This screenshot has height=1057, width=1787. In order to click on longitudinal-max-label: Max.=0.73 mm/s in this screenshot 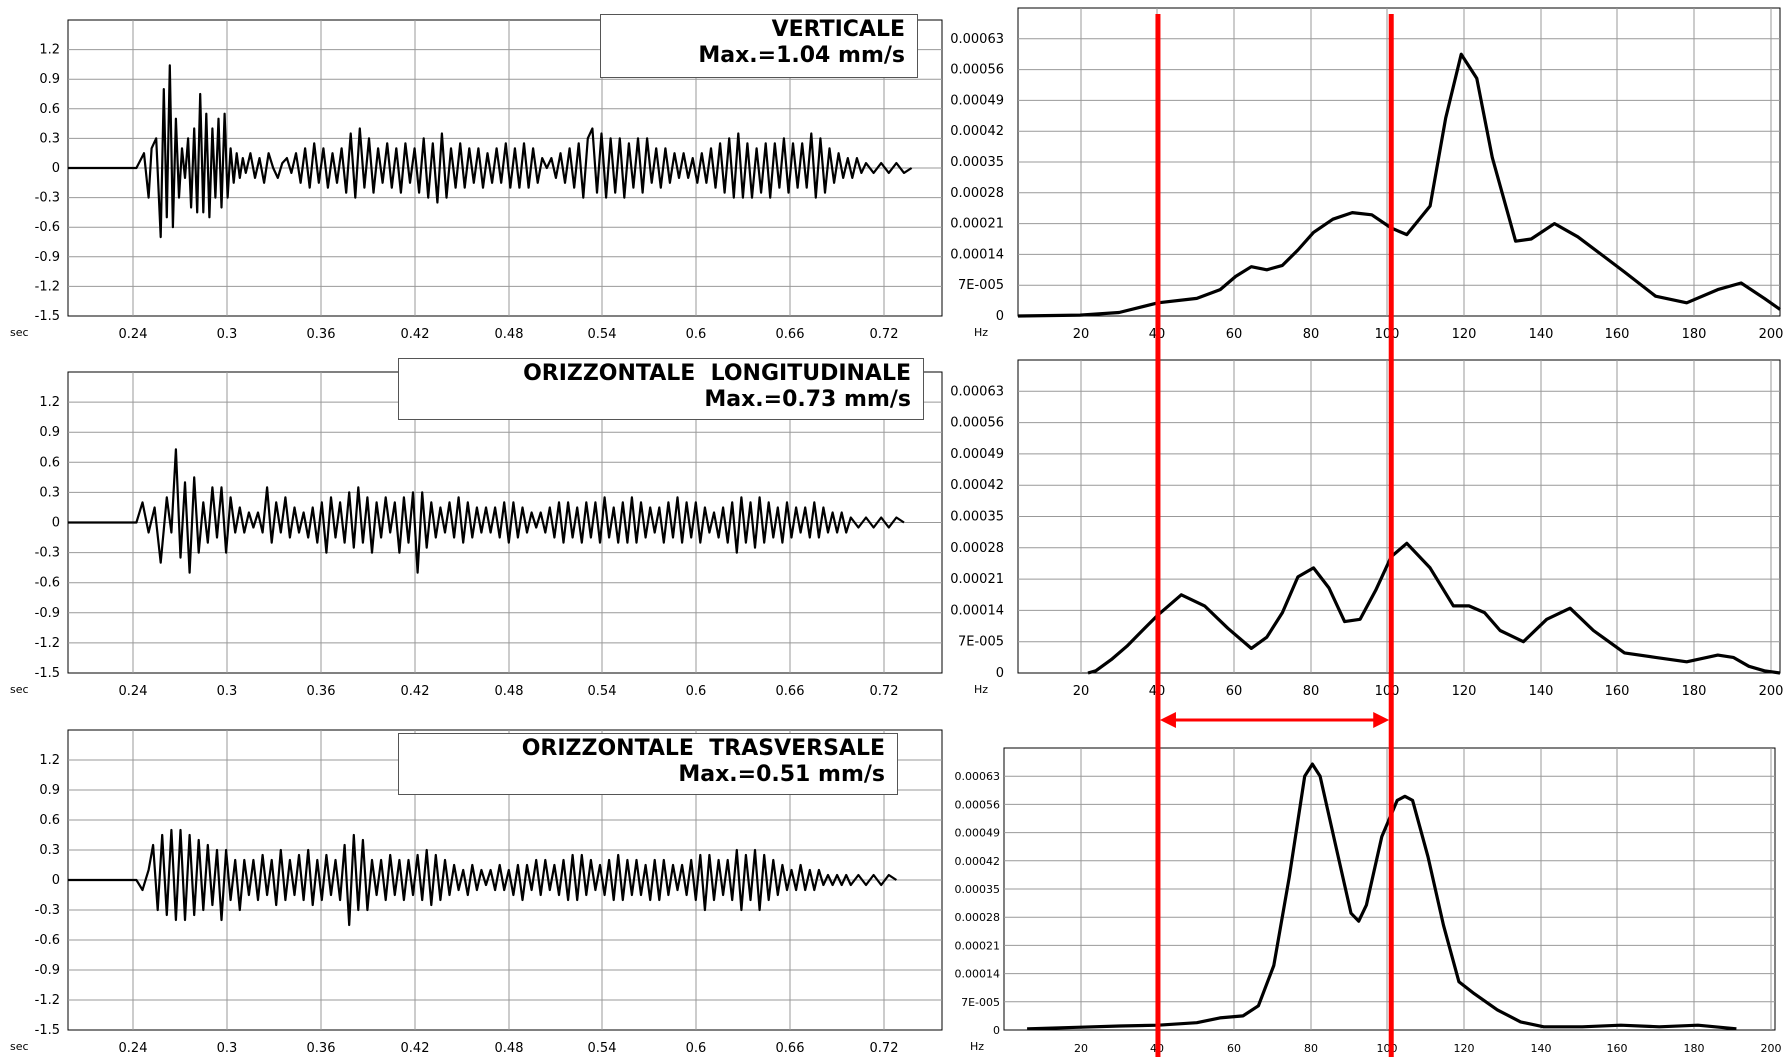, I will do `click(807, 399)`.